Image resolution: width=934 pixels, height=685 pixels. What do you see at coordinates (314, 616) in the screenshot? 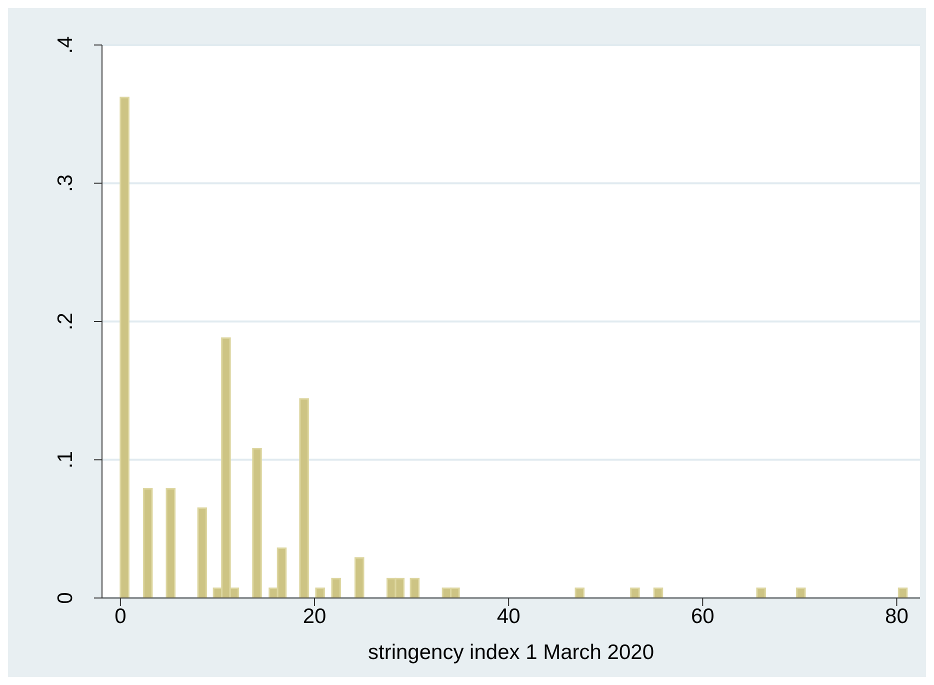
I see `x-tick-label: 20` at bounding box center [314, 616].